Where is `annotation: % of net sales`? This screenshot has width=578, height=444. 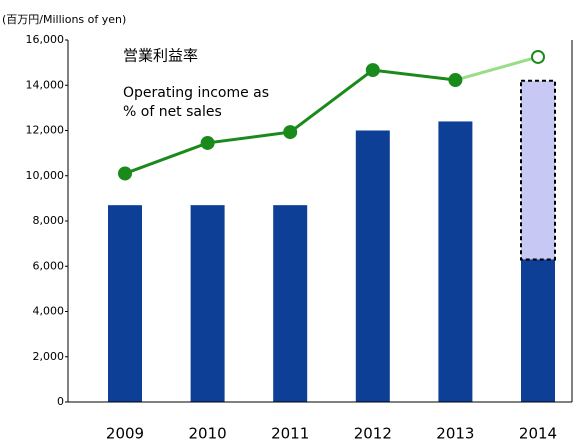
annotation: % of net sales is located at coordinates (172, 112).